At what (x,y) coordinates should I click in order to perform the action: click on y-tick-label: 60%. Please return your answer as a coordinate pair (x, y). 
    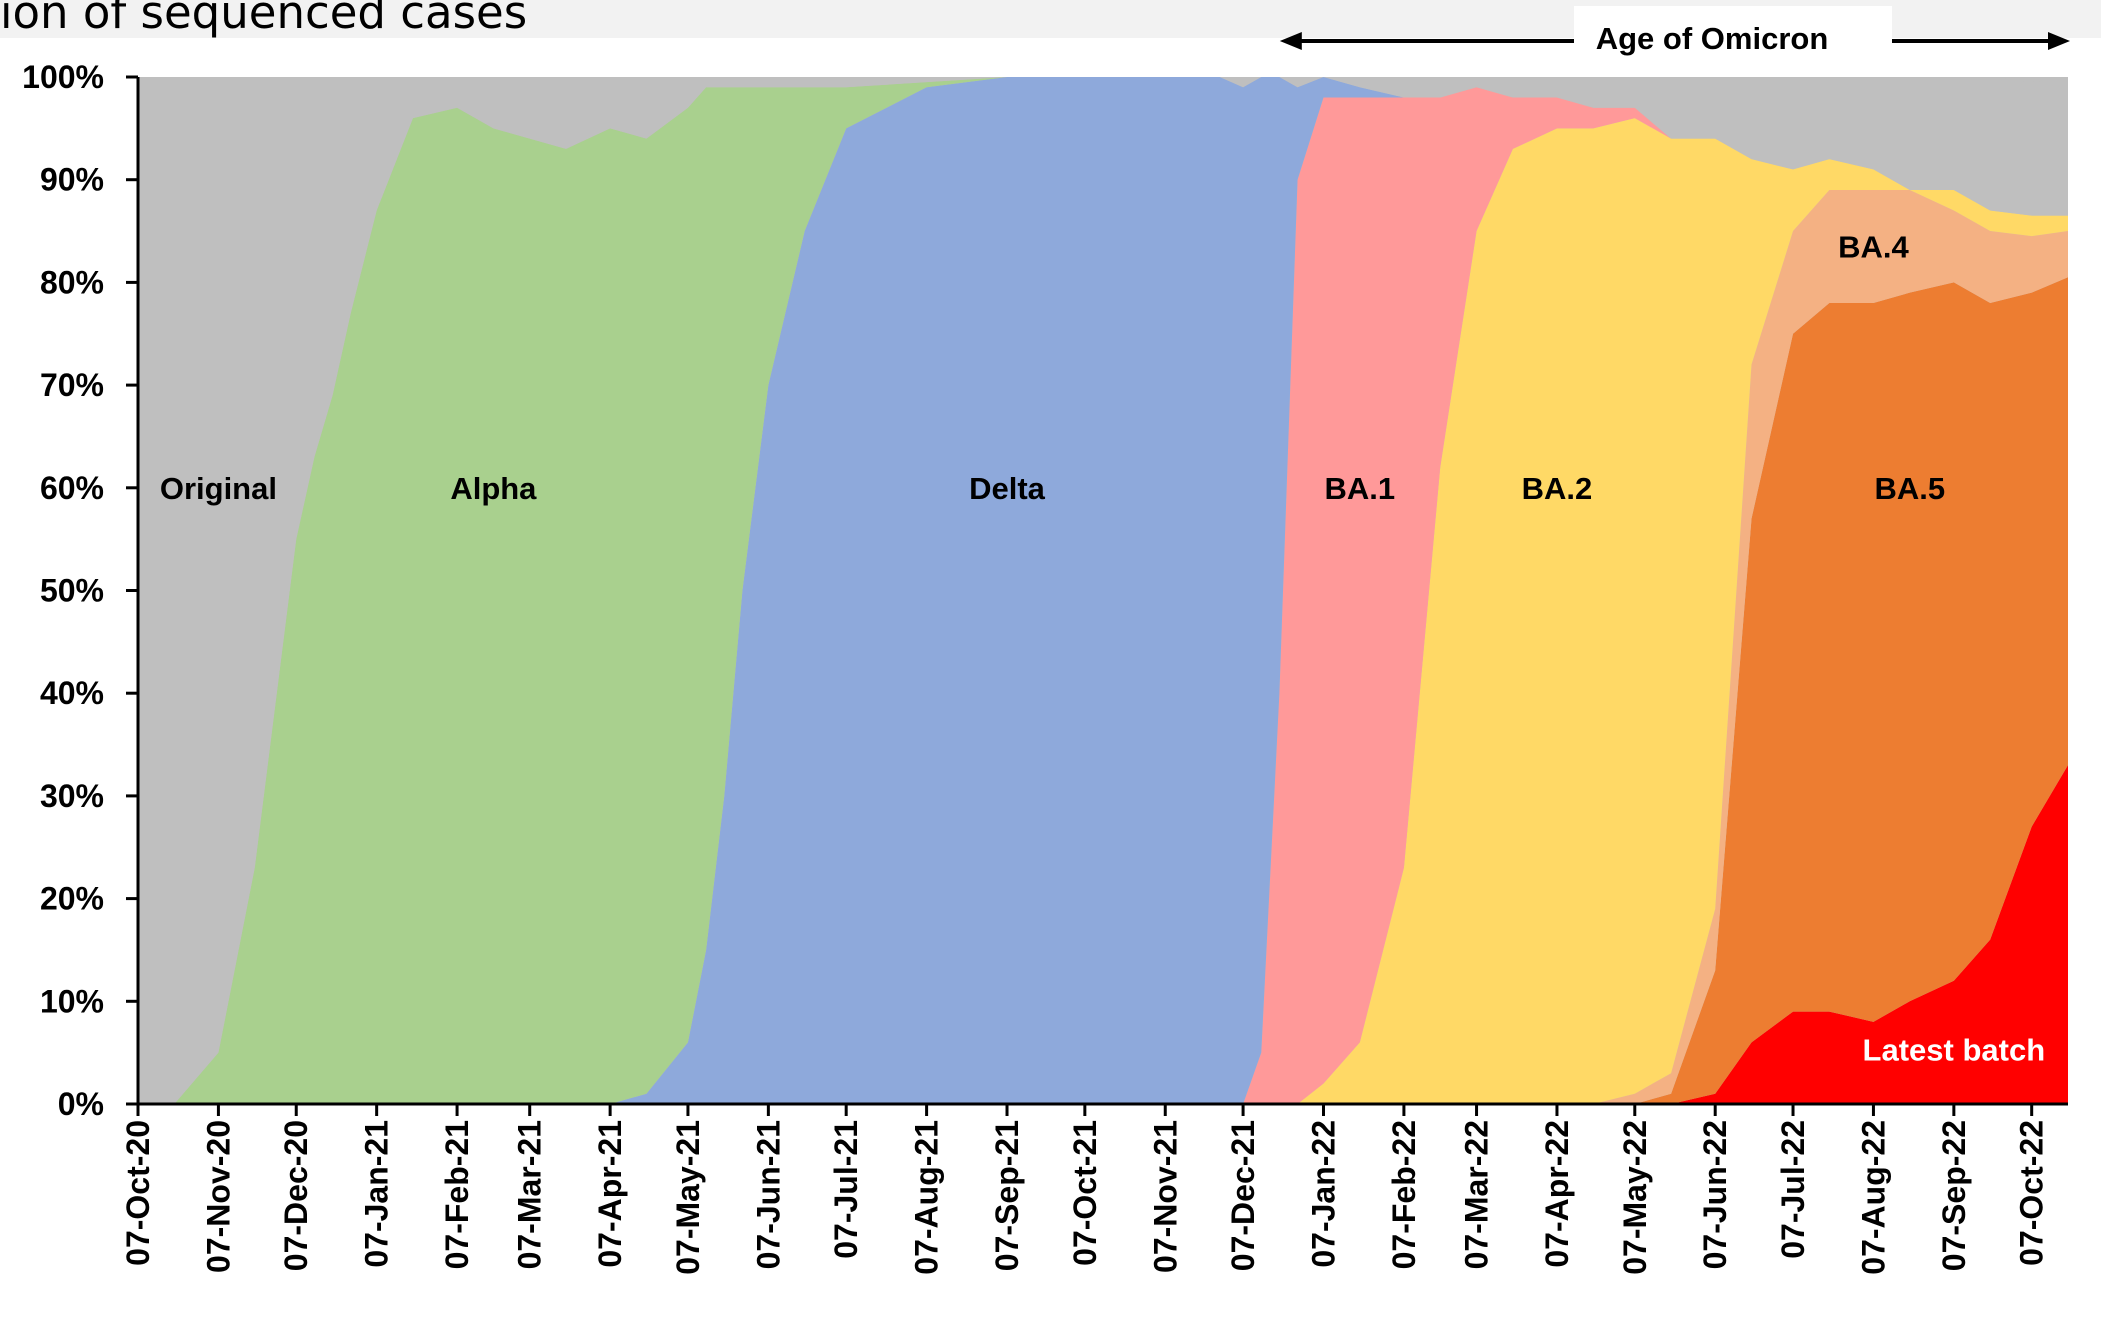
    Looking at the image, I should click on (72, 488).